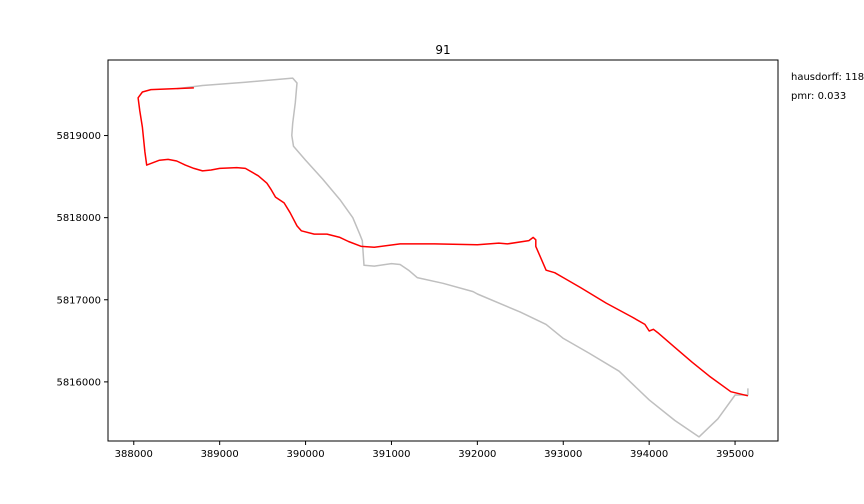  I want to click on y-tick-label: 5819000, so click(78, 136).